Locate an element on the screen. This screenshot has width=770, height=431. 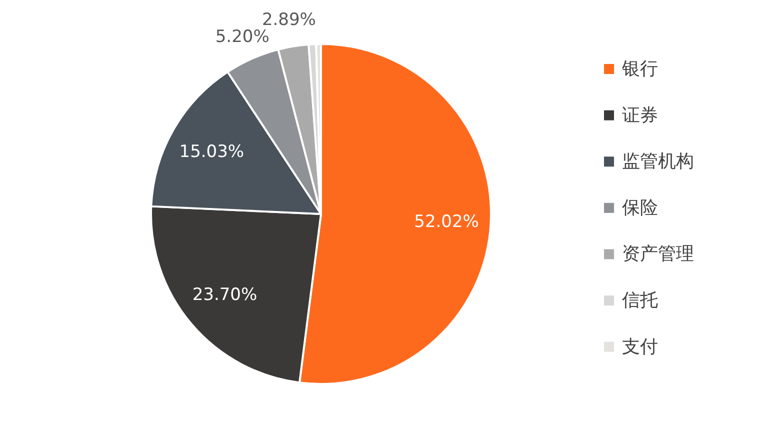
legend-label: 监管机构 is located at coordinates (658, 161).